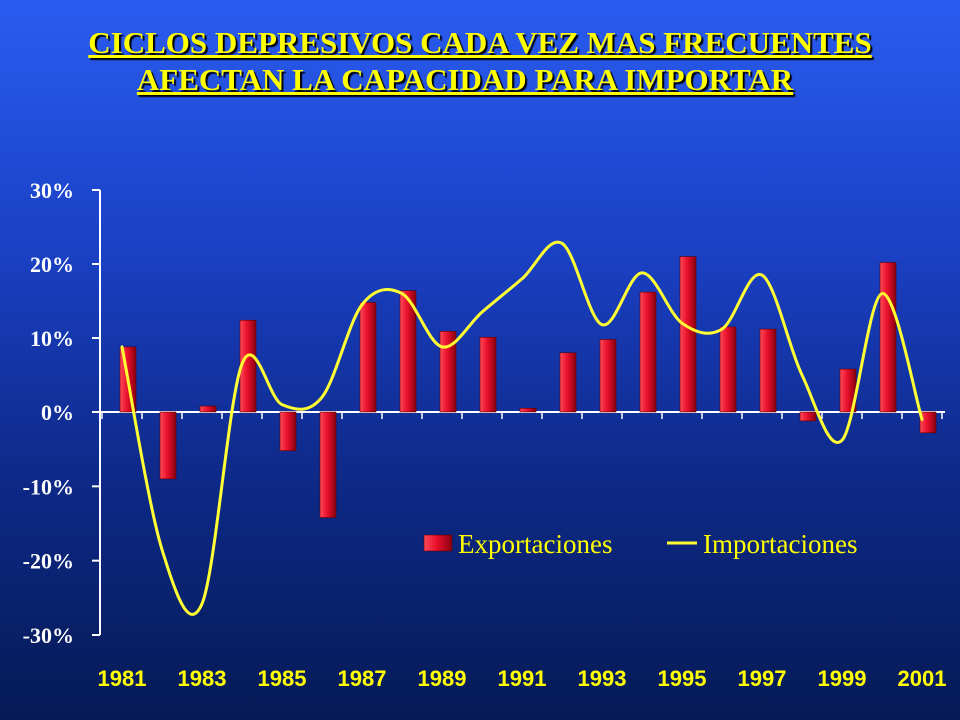 The image size is (960, 720). I want to click on bar-exportaciones-1987, so click(368, 357).